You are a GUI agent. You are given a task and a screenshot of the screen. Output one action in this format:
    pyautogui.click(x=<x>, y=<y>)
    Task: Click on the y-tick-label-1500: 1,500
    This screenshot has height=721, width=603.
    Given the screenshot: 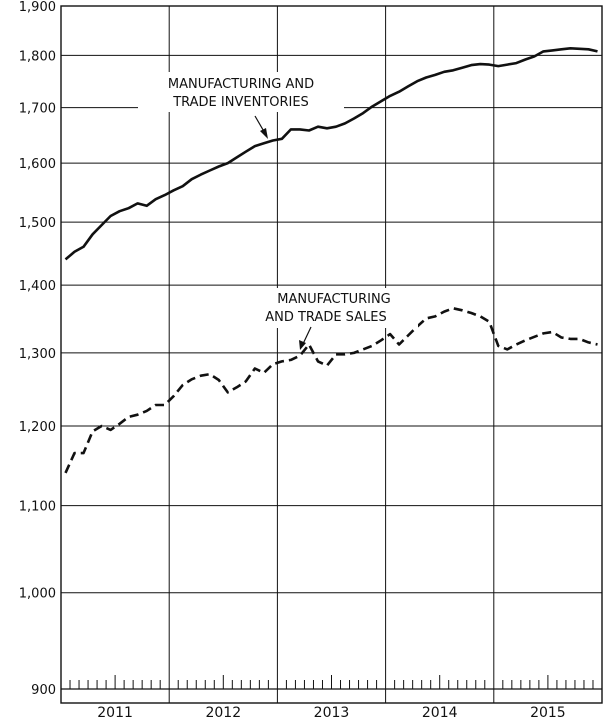 What is the action you would take?
    pyautogui.click(x=37, y=223)
    